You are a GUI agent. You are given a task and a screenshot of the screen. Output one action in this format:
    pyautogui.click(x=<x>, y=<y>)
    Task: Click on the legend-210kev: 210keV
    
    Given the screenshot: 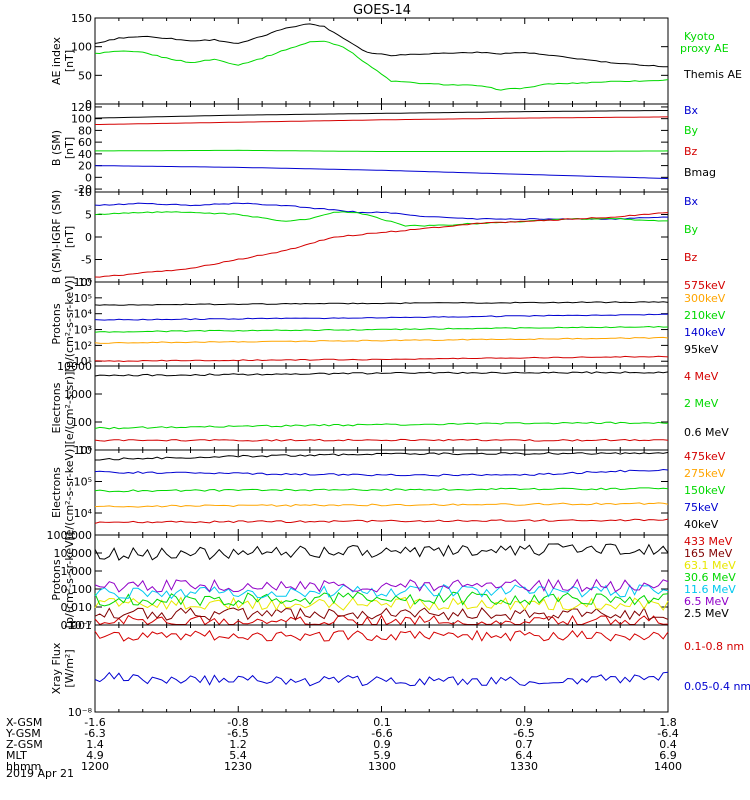 What is the action you would take?
    pyautogui.click(x=705, y=315)
    